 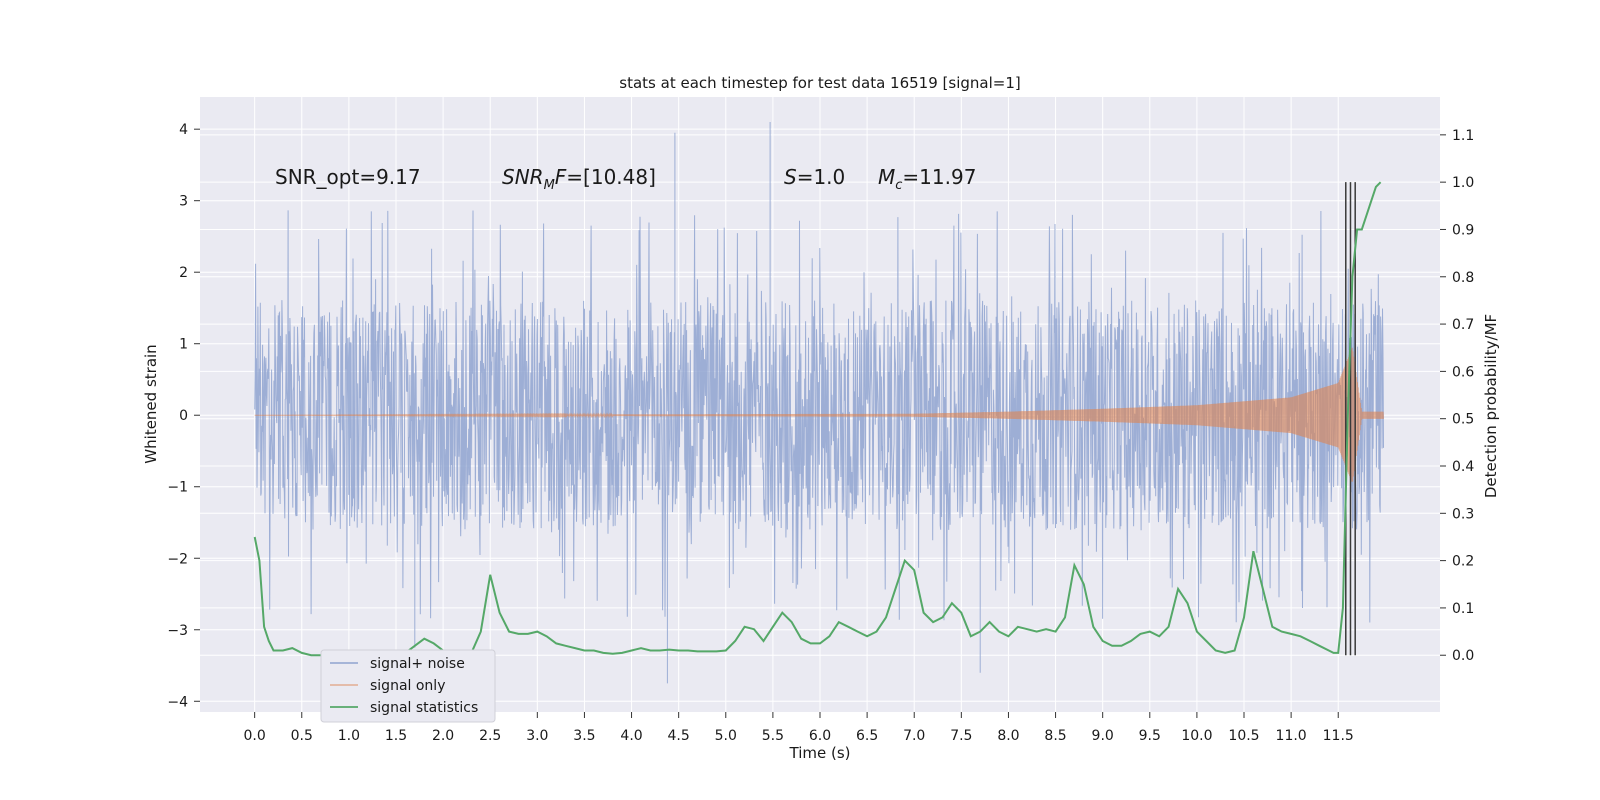 What do you see at coordinates (177, 631) in the screenshot?
I see `y-tick-label: −3` at bounding box center [177, 631].